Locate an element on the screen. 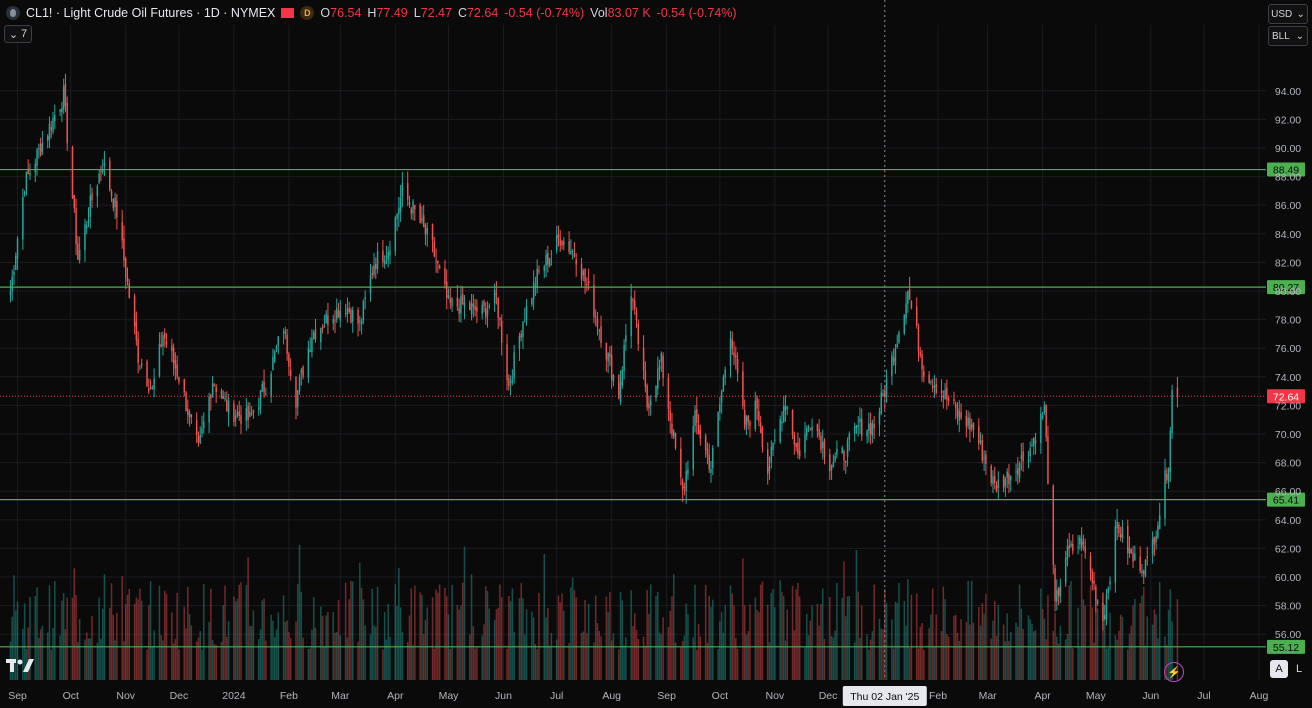  tradingview-logo-icon is located at coordinates (21, 665).